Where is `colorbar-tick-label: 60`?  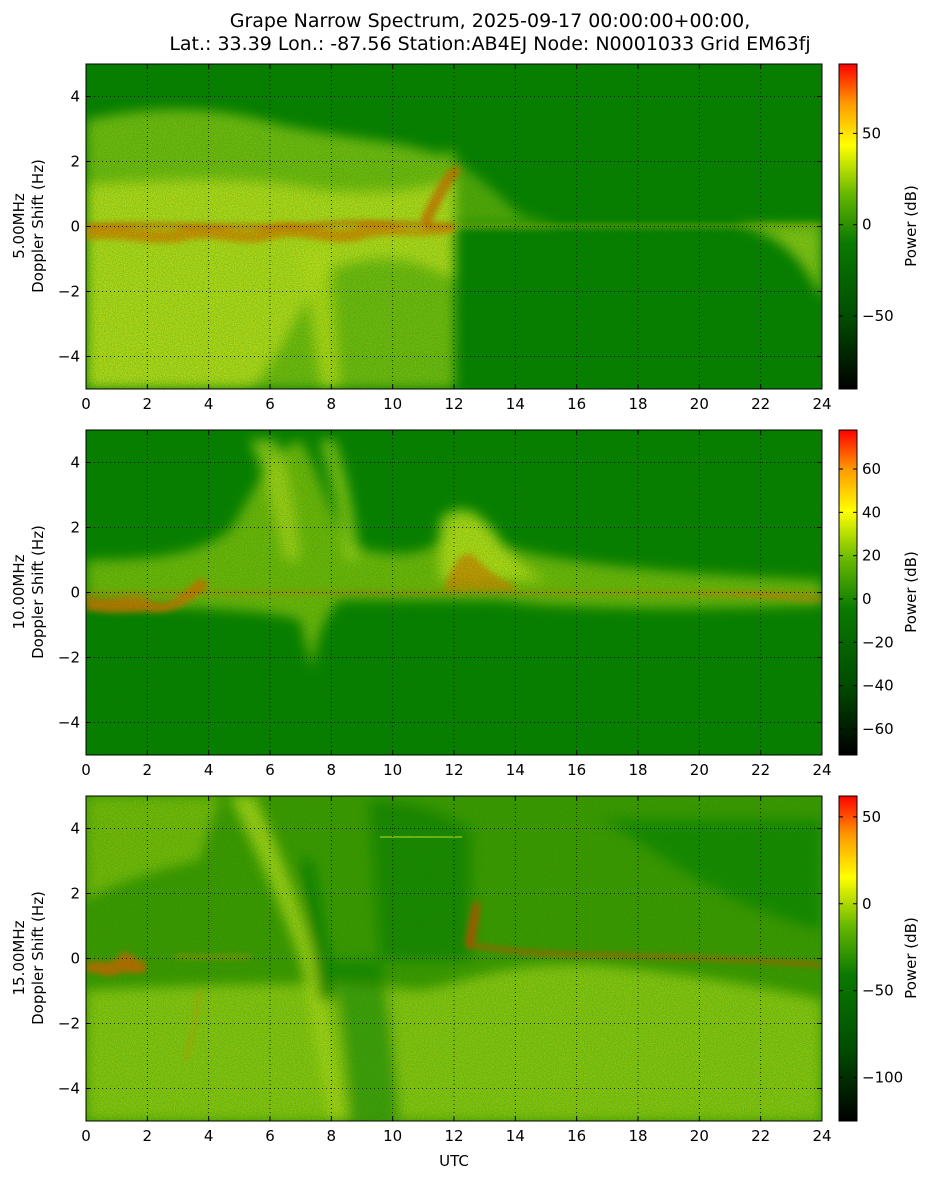
colorbar-tick-label: 60 is located at coordinates (871, 469).